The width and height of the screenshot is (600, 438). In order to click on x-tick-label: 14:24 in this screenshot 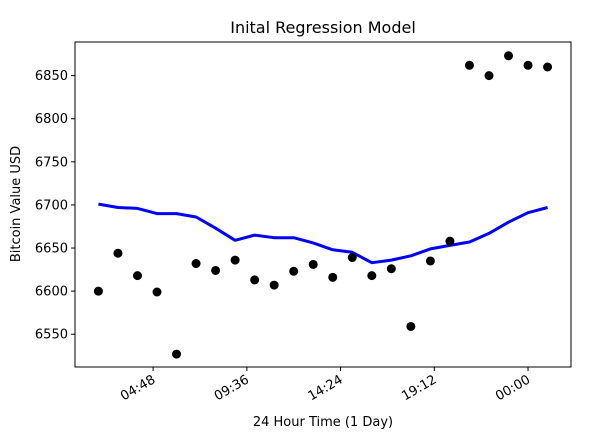, I will do `click(326, 388)`.